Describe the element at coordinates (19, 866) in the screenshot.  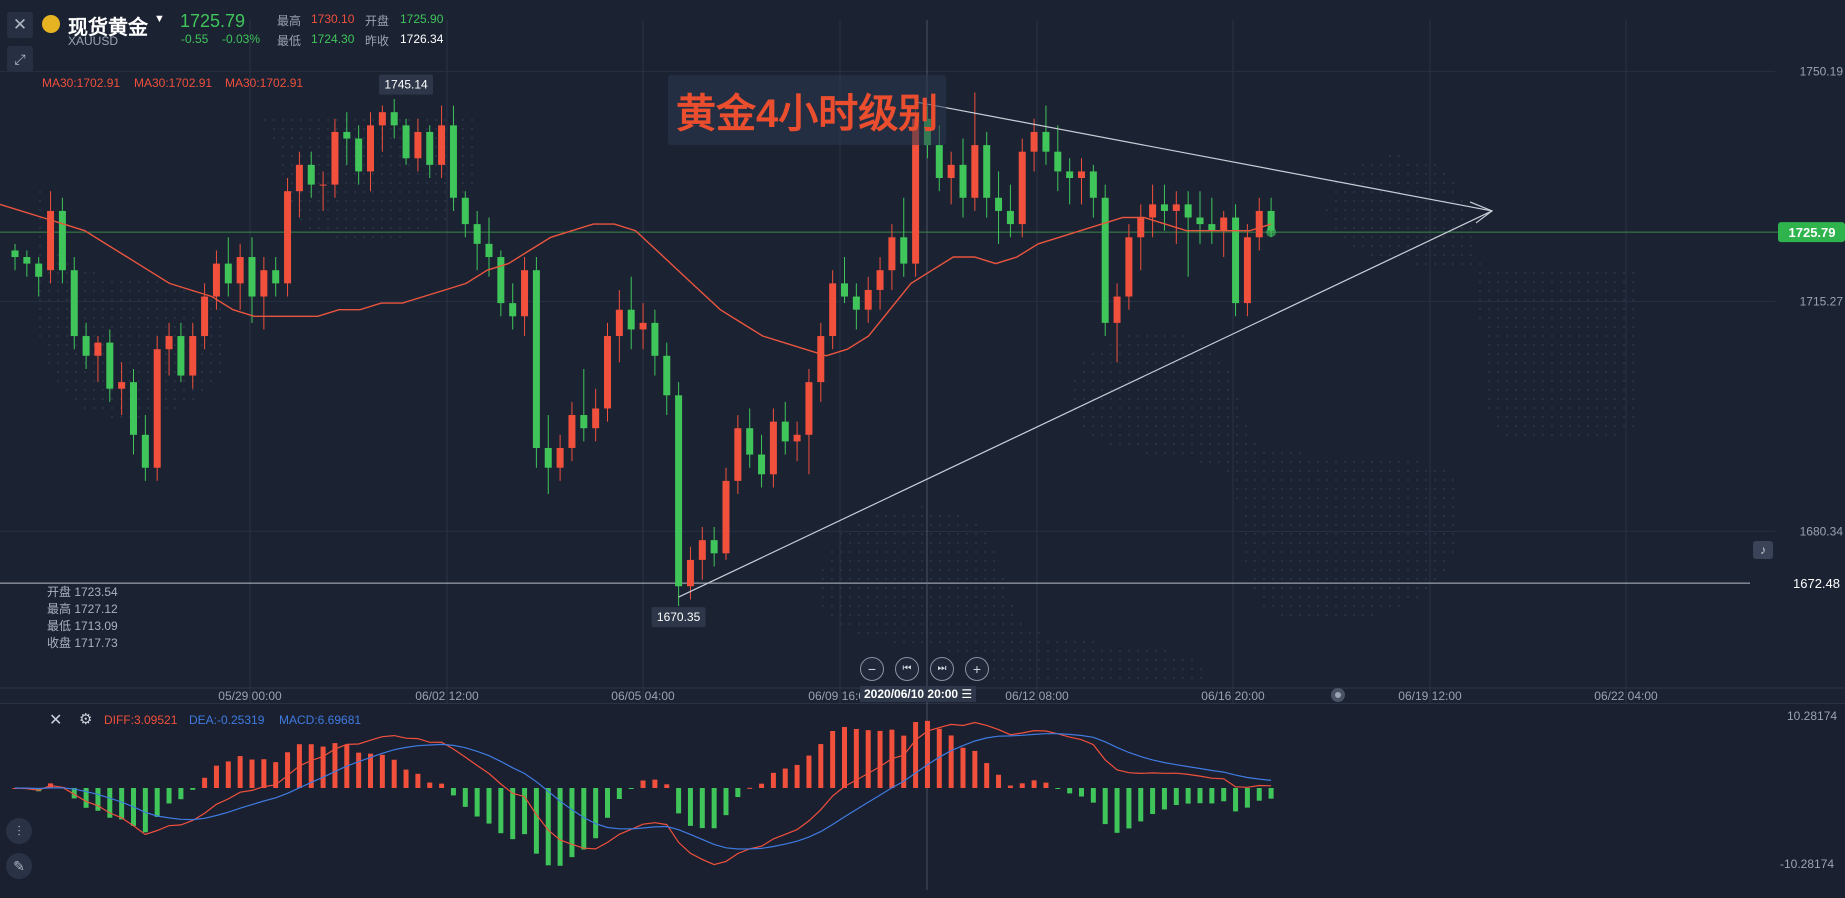
I see `pen-icon: ✎` at that location.